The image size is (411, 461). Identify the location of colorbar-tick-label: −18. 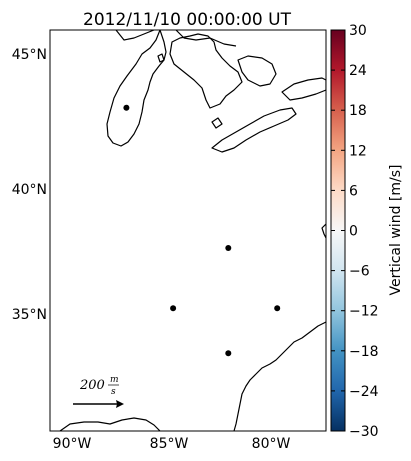
(364, 352).